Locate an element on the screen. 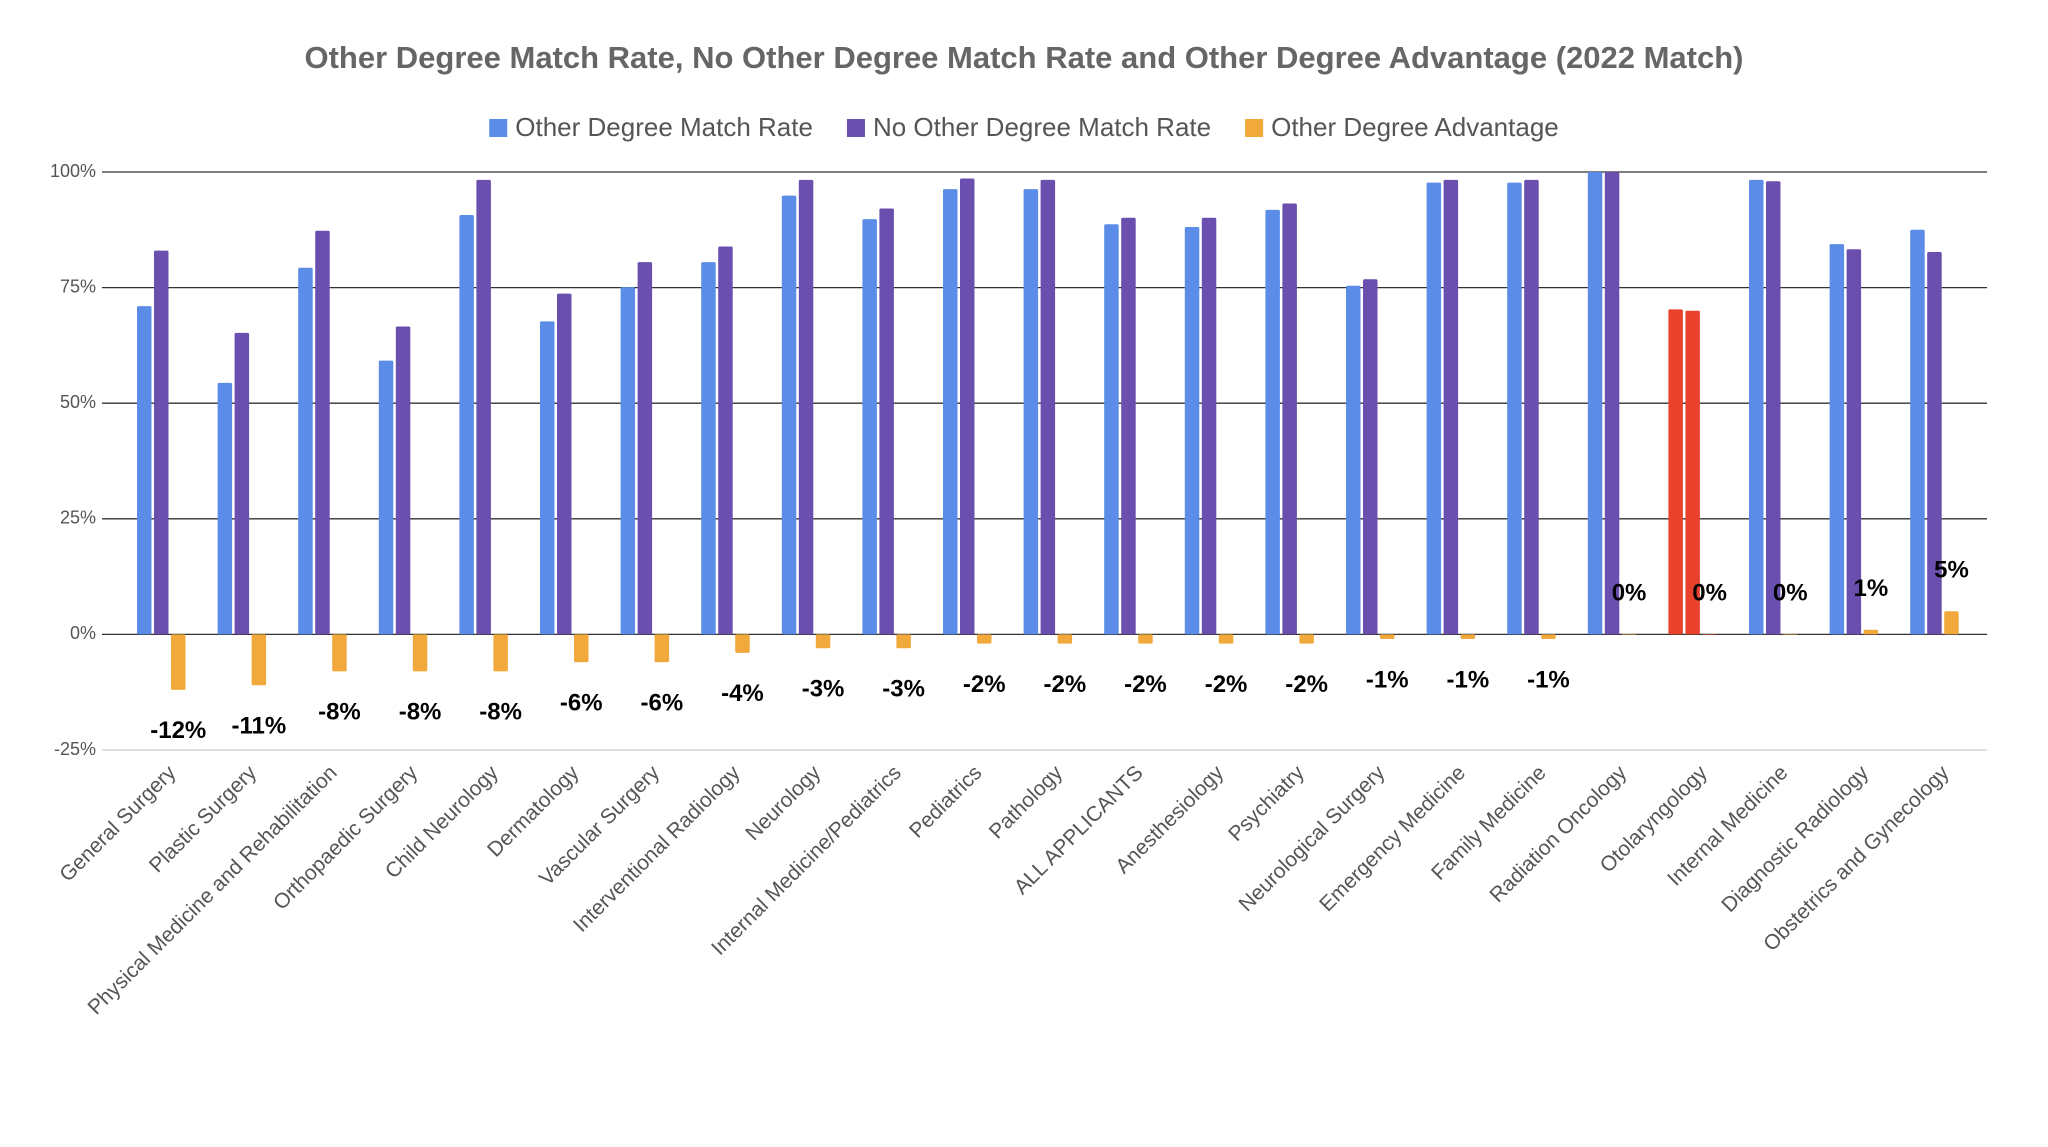 The width and height of the screenshot is (2048, 1147). y-tick-label: 75% is located at coordinates (78, 286).